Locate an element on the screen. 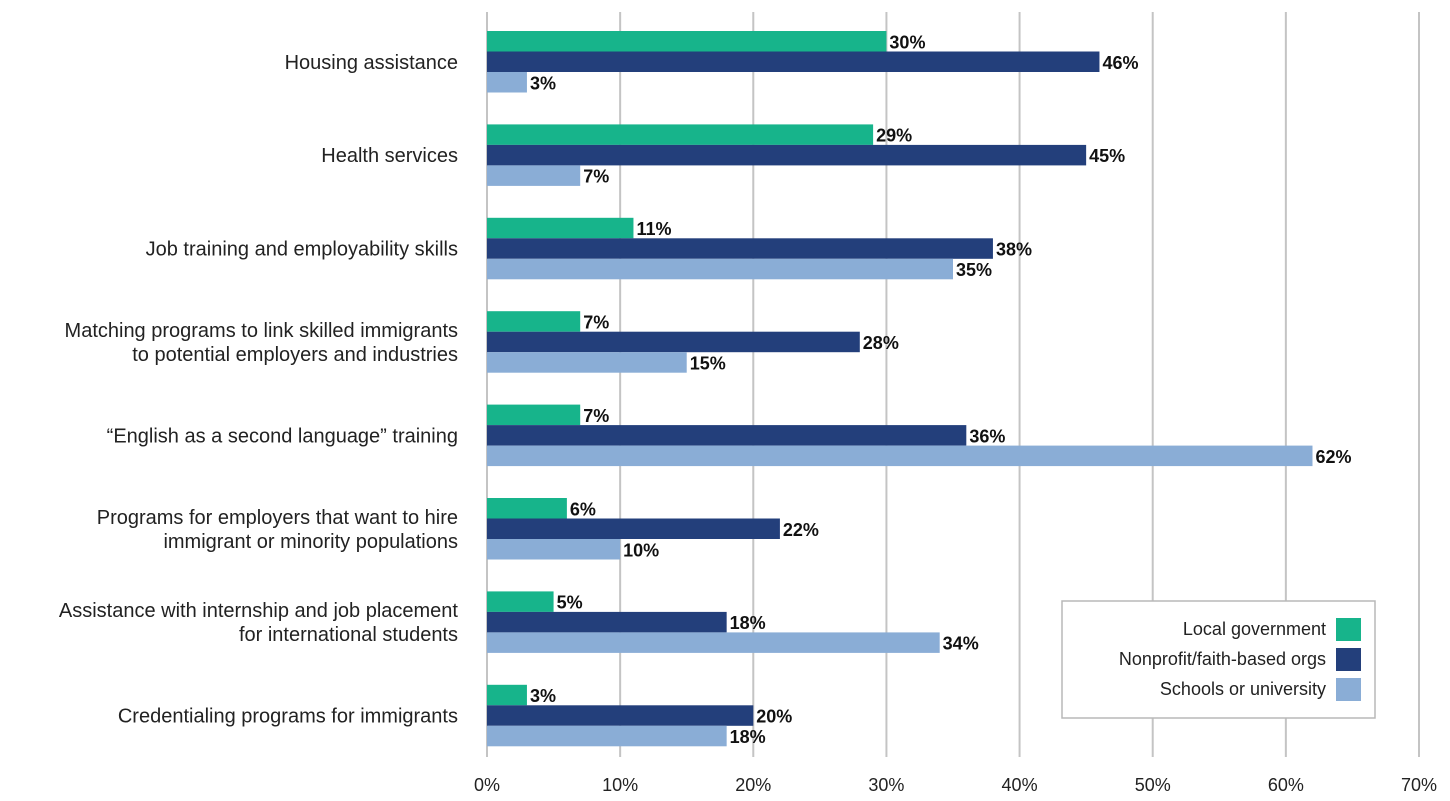 The height and width of the screenshot is (801, 1450). data-label: 62% is located at coordinates (1333, 457).